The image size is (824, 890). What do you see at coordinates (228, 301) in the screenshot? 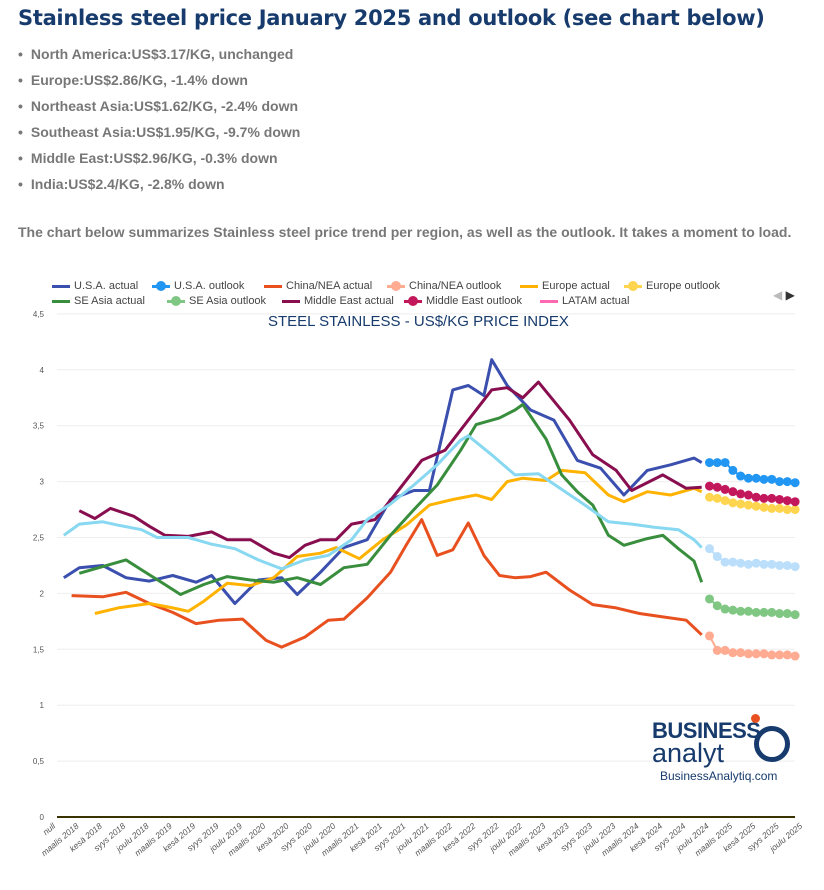
I see `legend-label: SE Asia outlook` at bounding box center [228, 301].